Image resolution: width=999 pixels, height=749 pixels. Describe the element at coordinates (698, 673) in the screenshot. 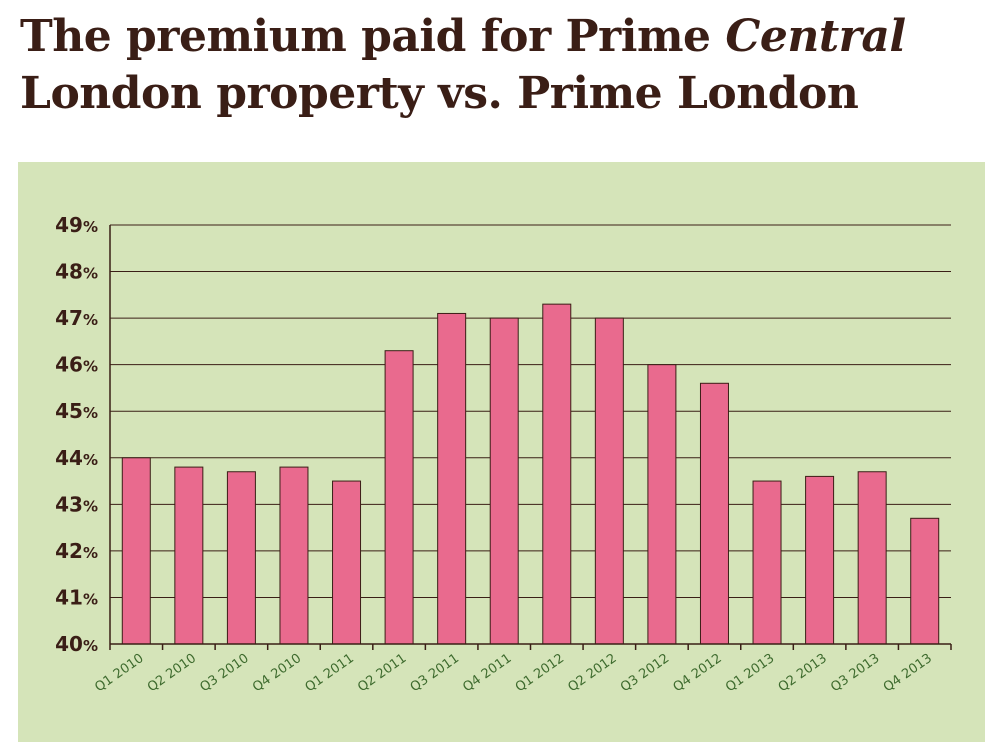

I see `x-tick-label: Q4 2012` at that location.